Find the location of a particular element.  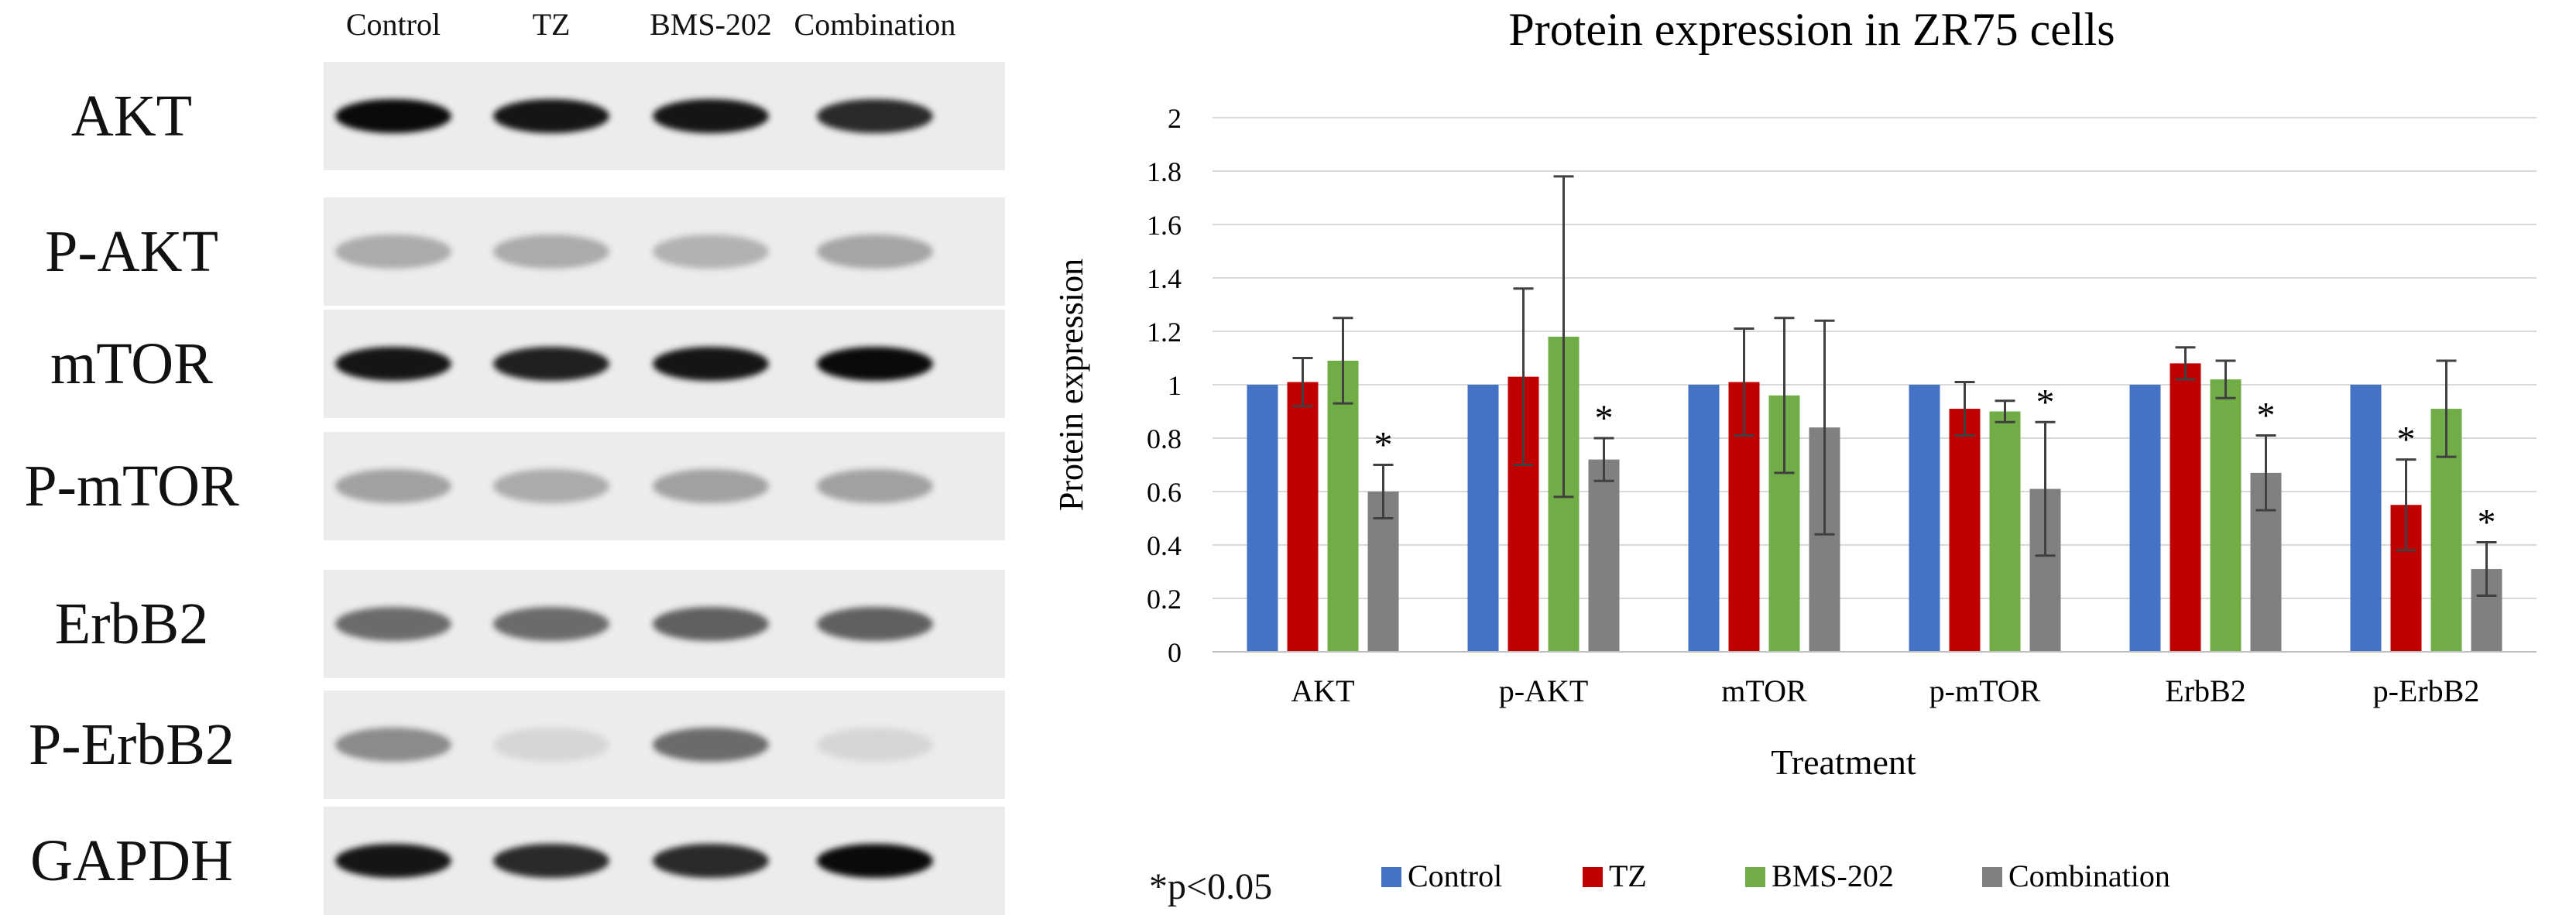

lane-header: Combination is located at coordinates (875, 24).